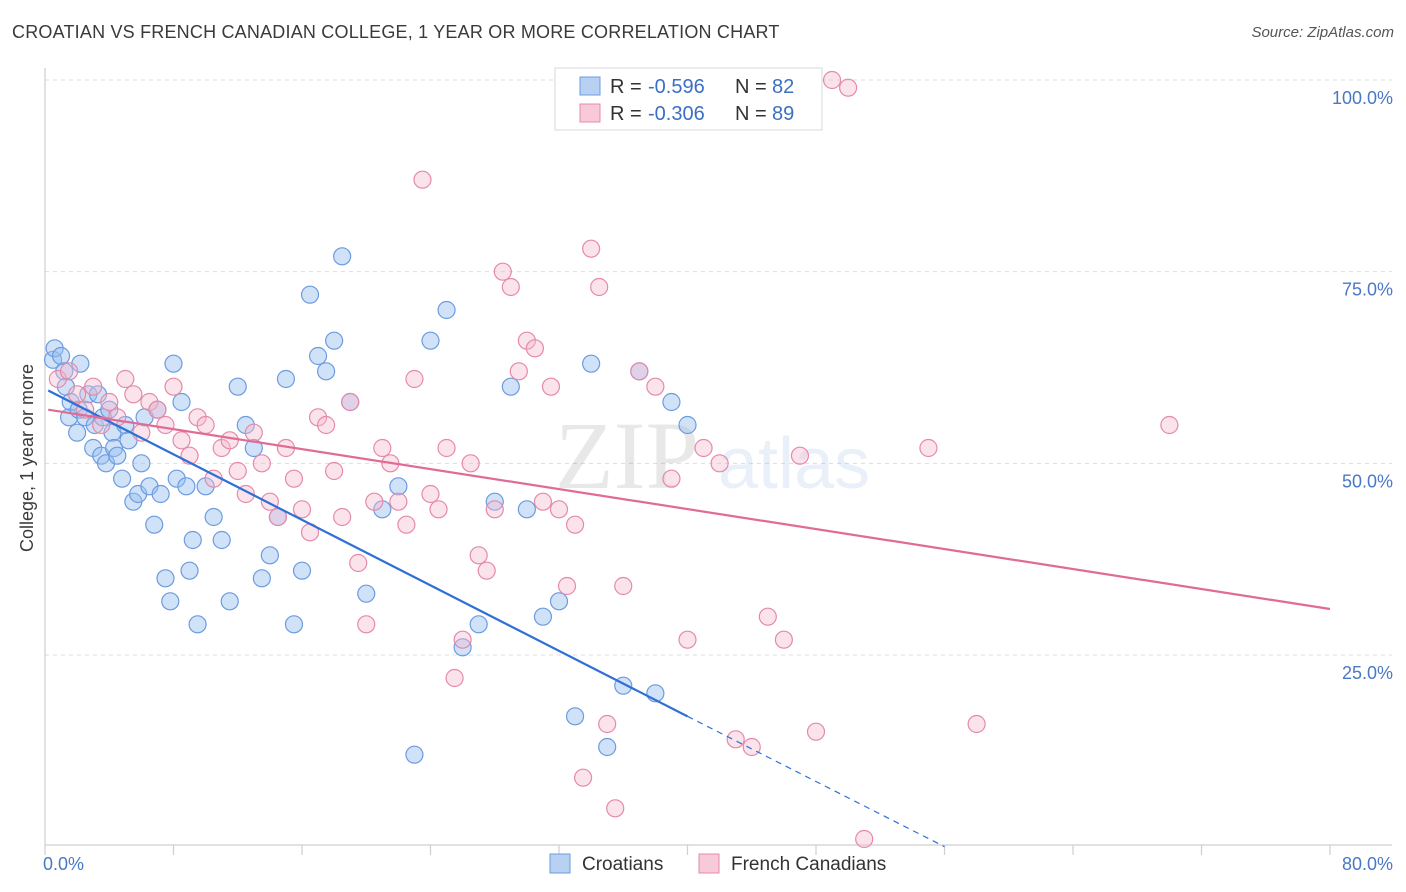  Describe the element at coordinates (751, 114) in the screenshot. I see `legend-n-label-2: N =` at that location.